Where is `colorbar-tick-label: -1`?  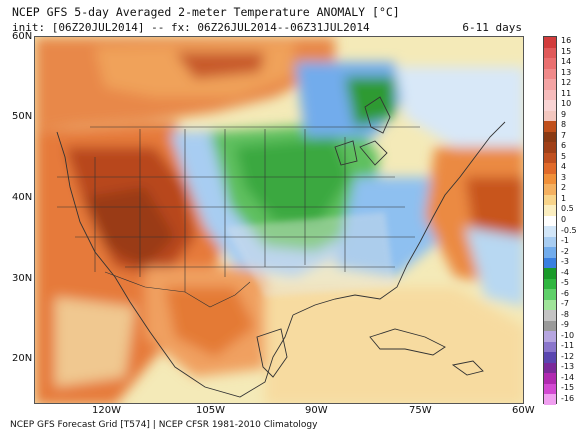
colorbar-tick-label: -1 is located at coordinates (565, 241).